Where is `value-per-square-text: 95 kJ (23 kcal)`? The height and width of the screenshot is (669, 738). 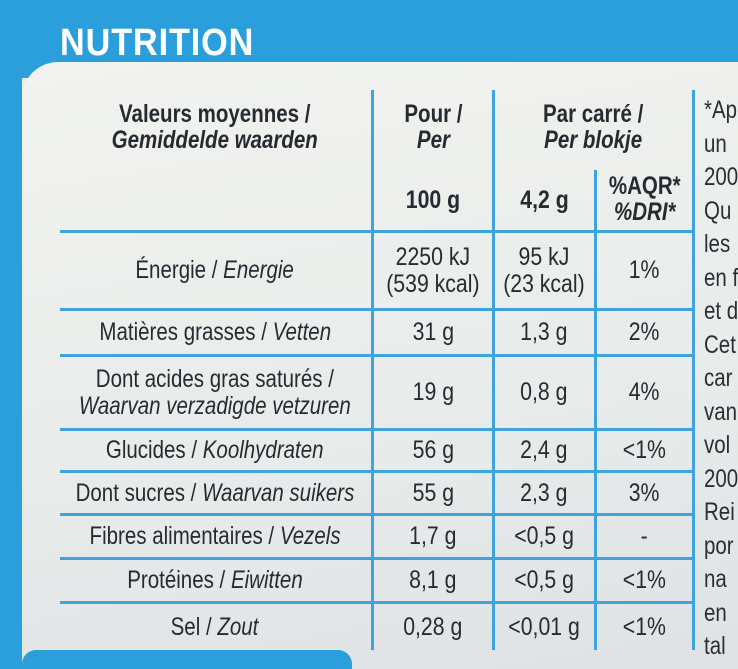
value-per-square-text: 95 kJ (23 kcal) is located at coordinates (543, 270).